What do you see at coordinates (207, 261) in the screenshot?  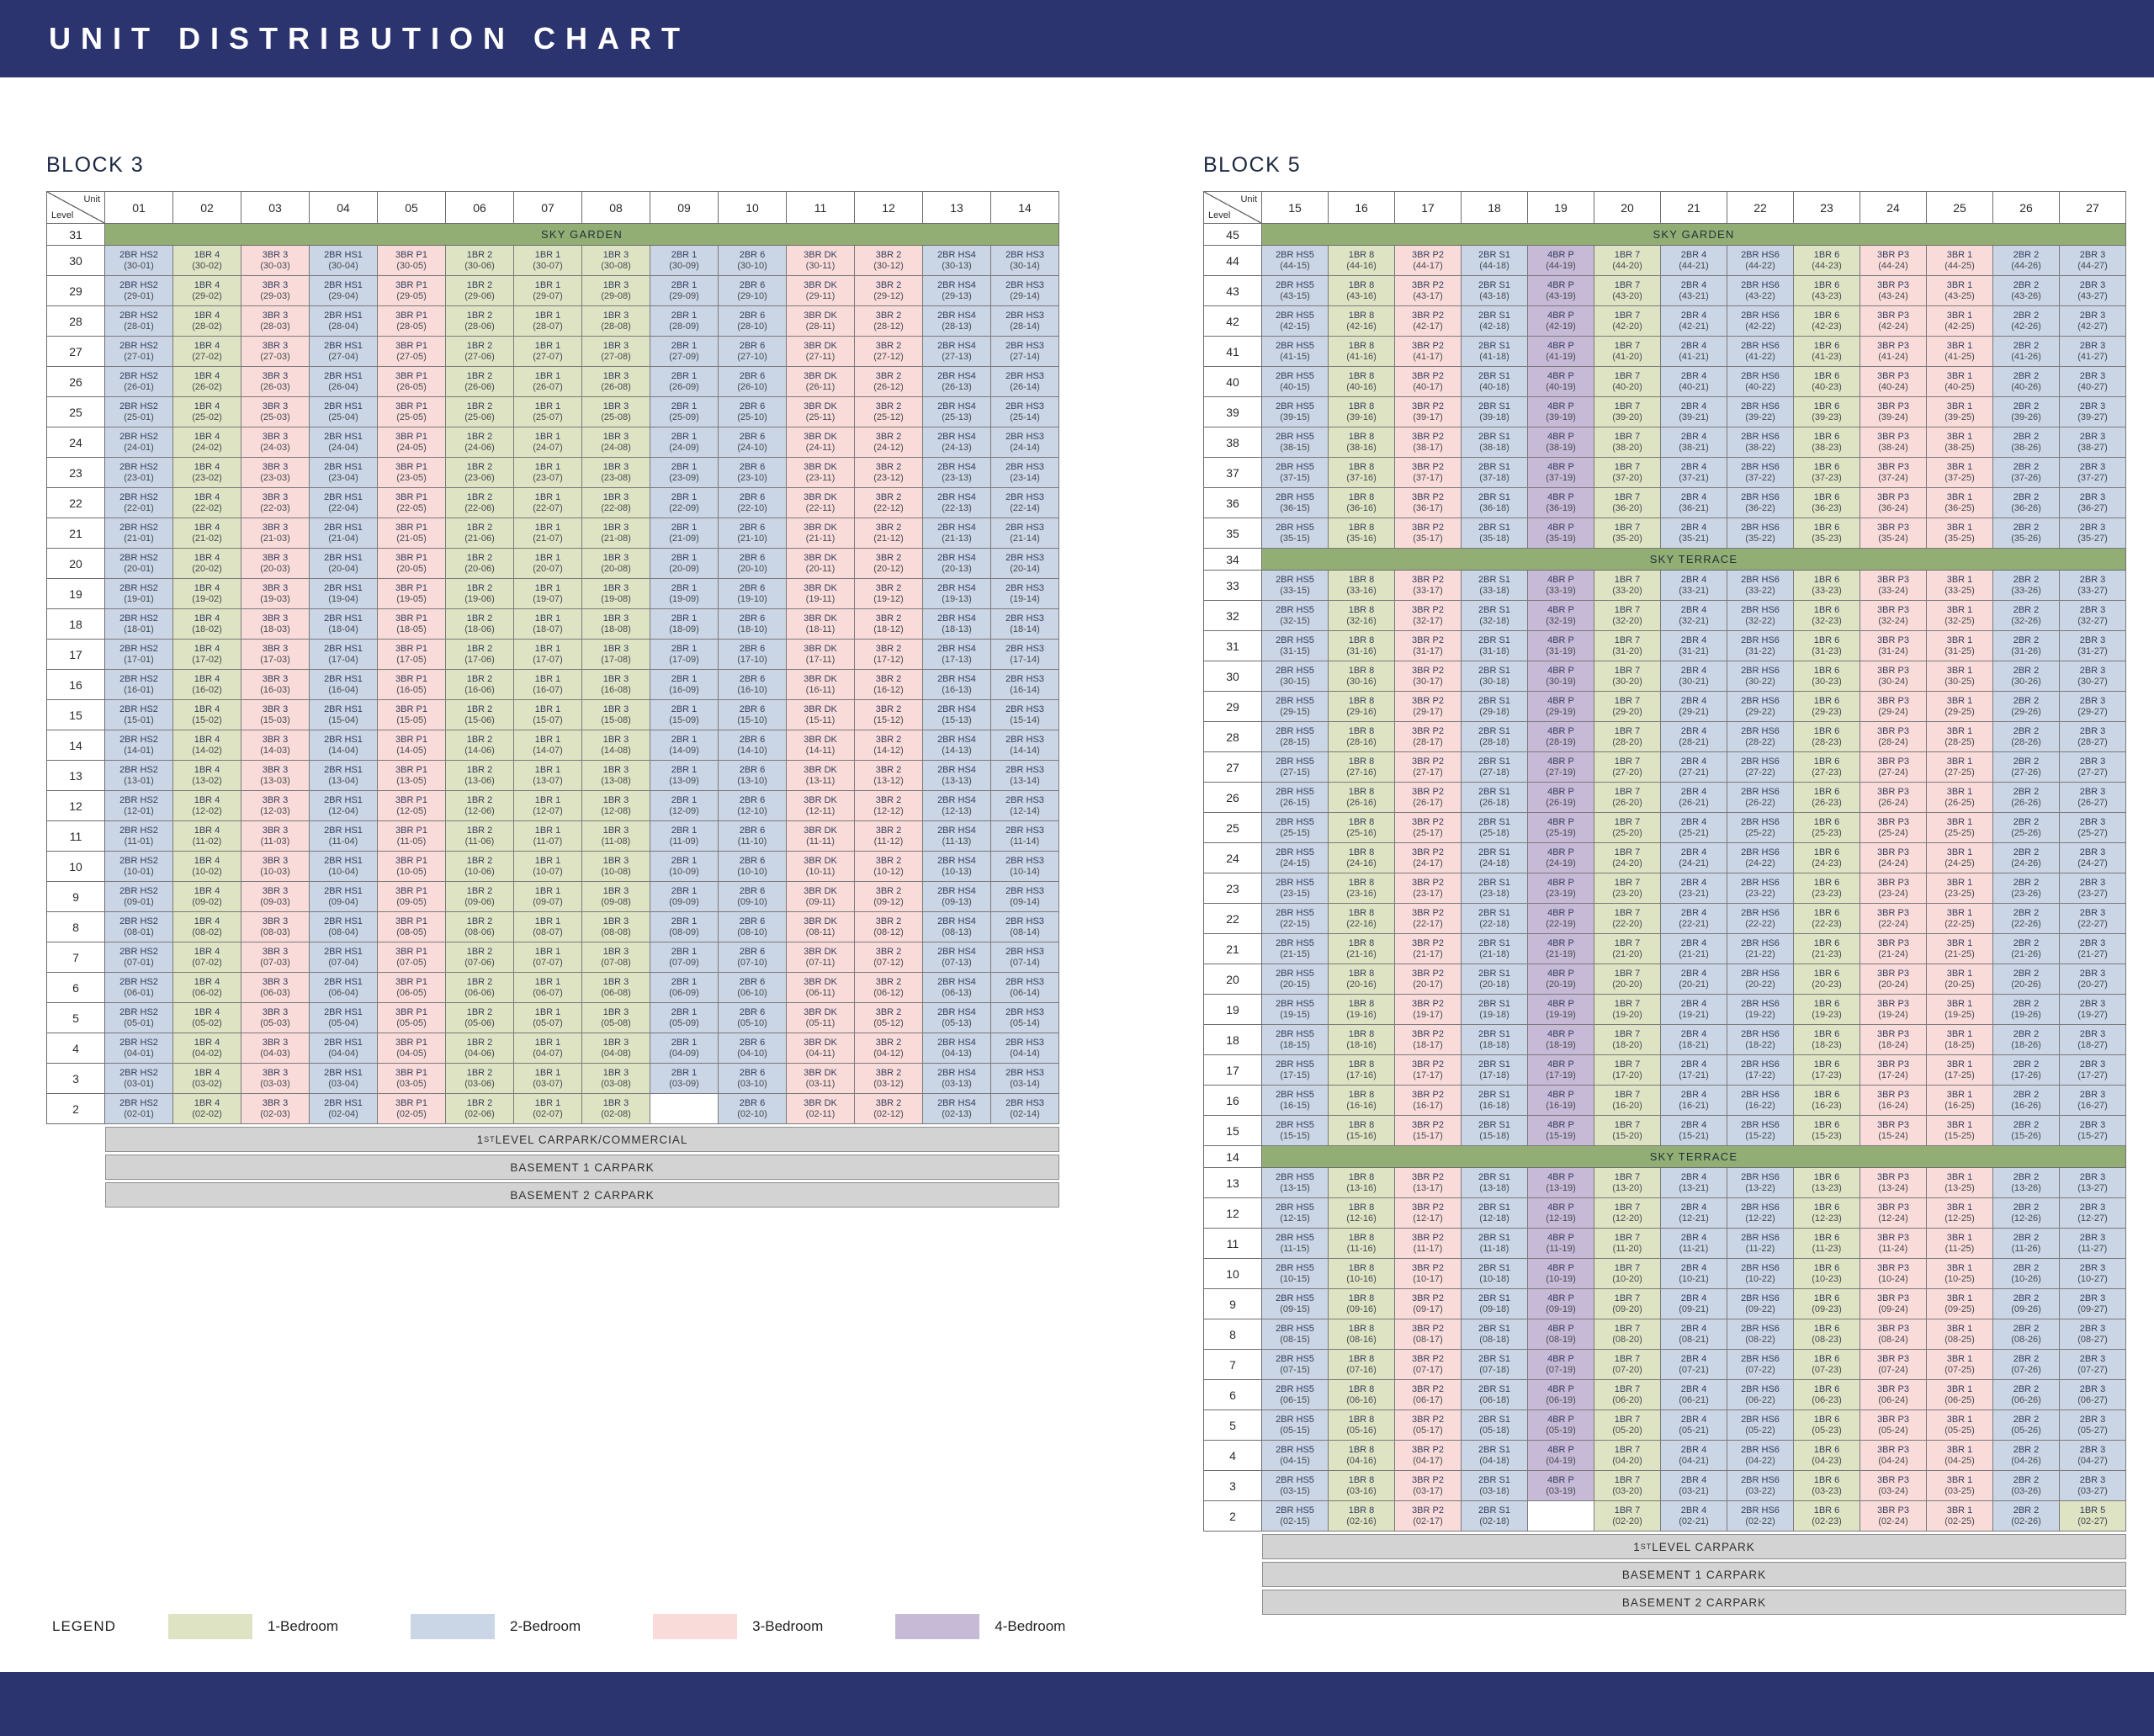 I see `unit-cell: 1BR 4 (30-02)` at bounding box center [207, 261].